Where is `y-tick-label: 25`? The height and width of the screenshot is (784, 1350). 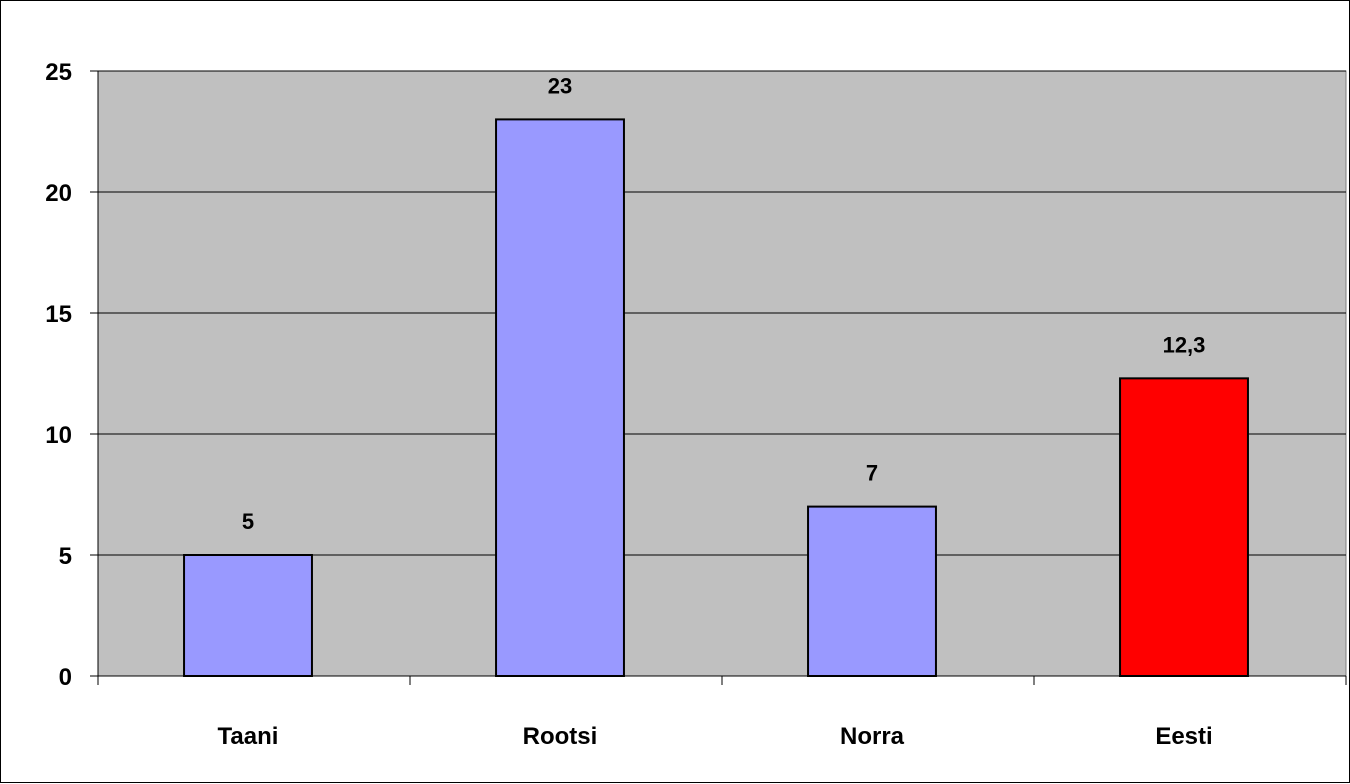 y-tick-label: 25 is located at coordinates (58, 72).